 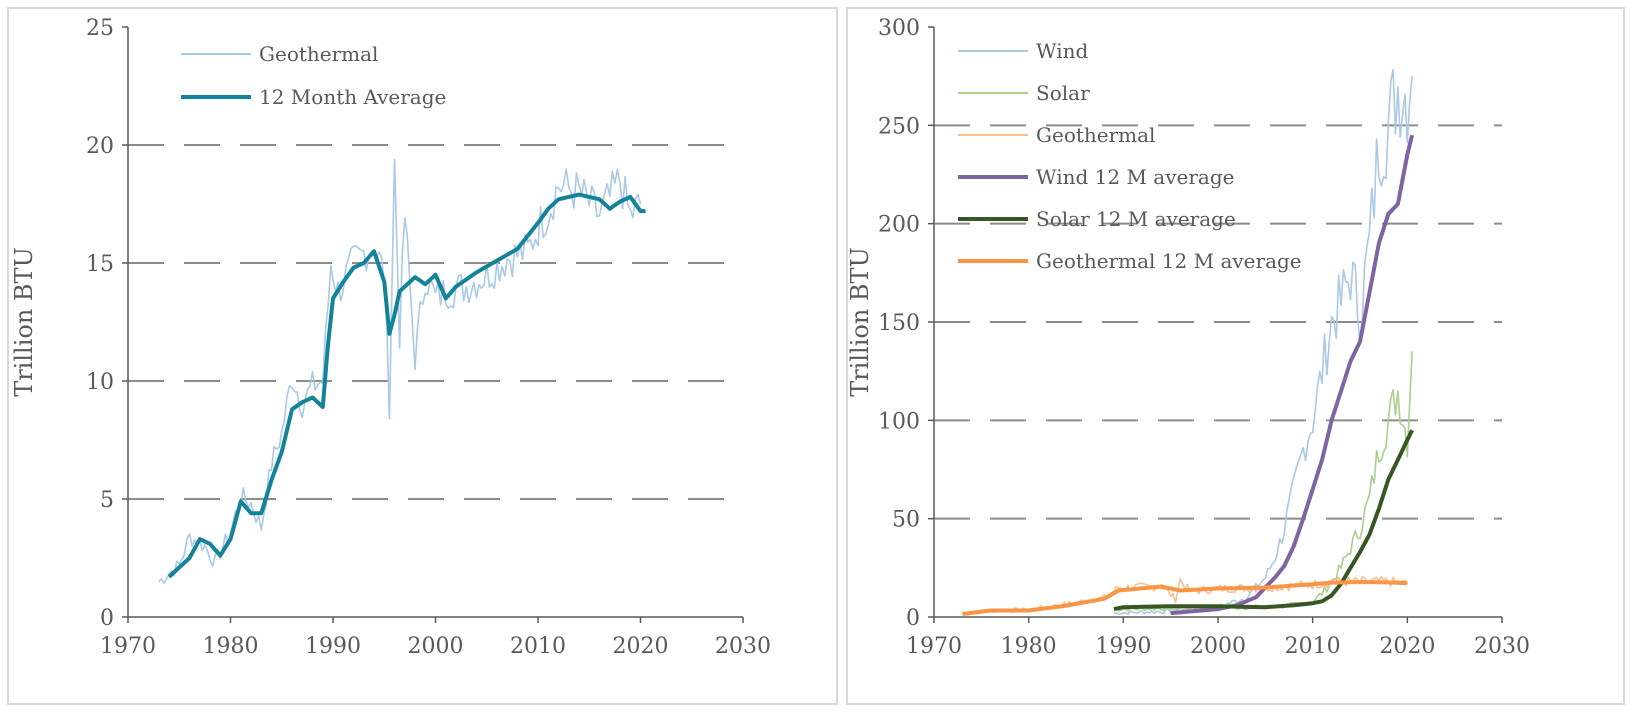 What do you see at coordinates (899, 323) in the screenshot?
I see `y-tick-label: 150` at bounding box center [899, 323].